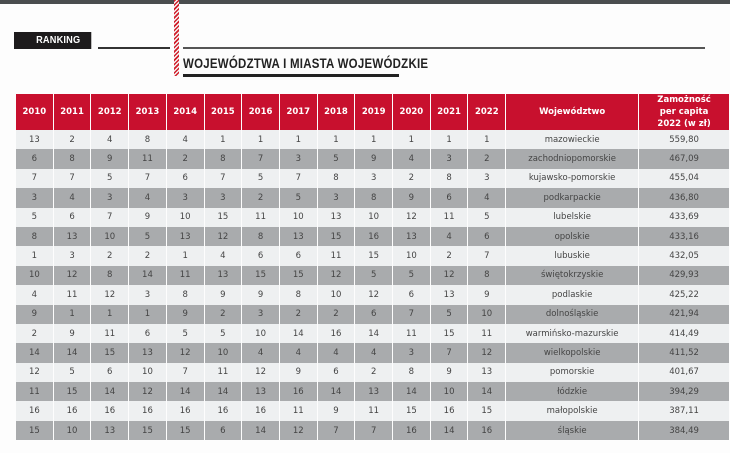 The image size is (730, 453). What do you see at coordinates (572, 217) in the screenshot?
I see `voivodeship-name-cell: lubelskie` at bounding box center [572, 217].